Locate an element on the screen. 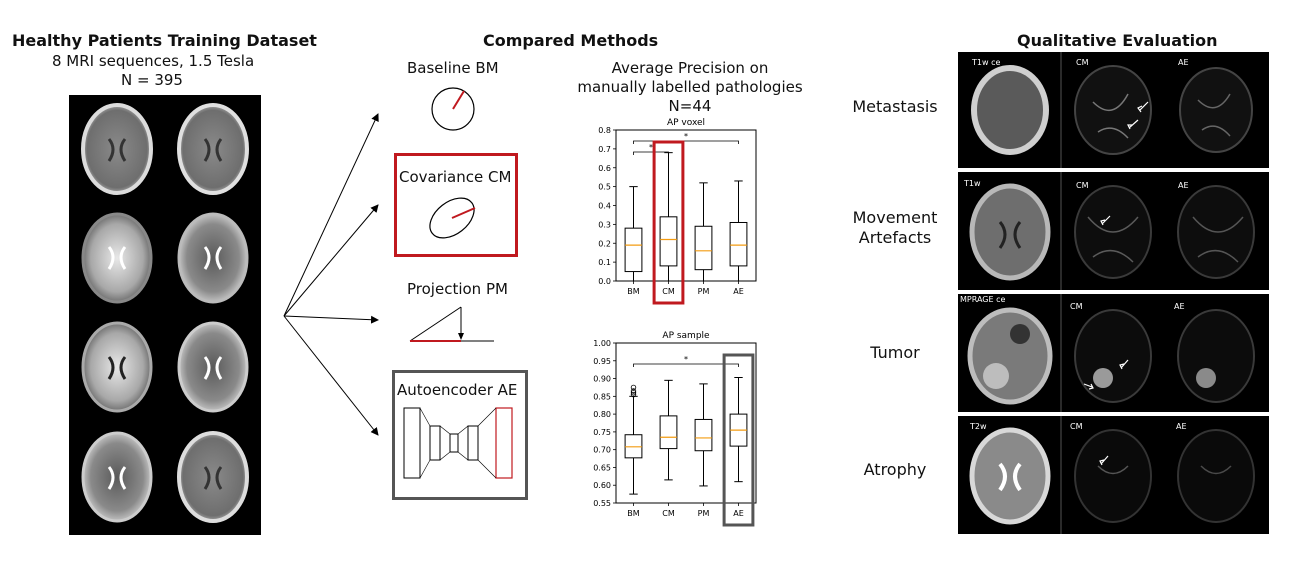  fanout-arrows is located at coordinates (331, 274).